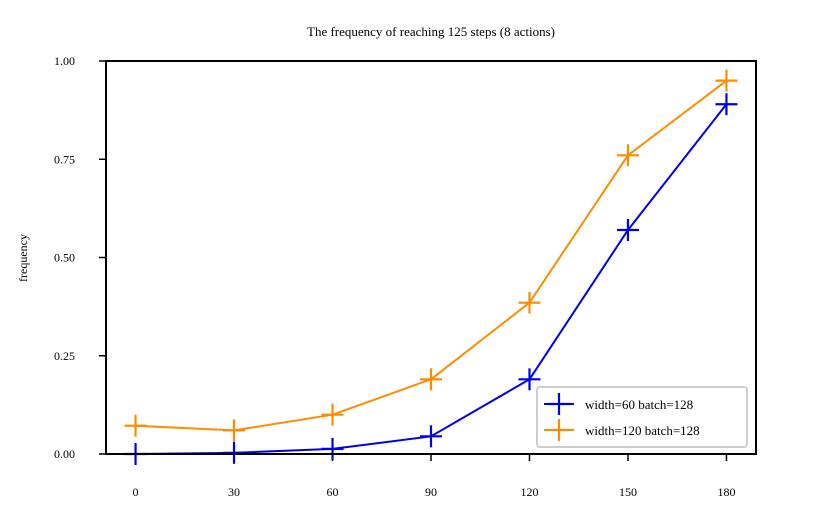 The height and width of the screenshot is (510, 840). Describe the element at coordinates (639, 404) in the screenshot. I see `legend-label: width=60 batch=128` at that location.